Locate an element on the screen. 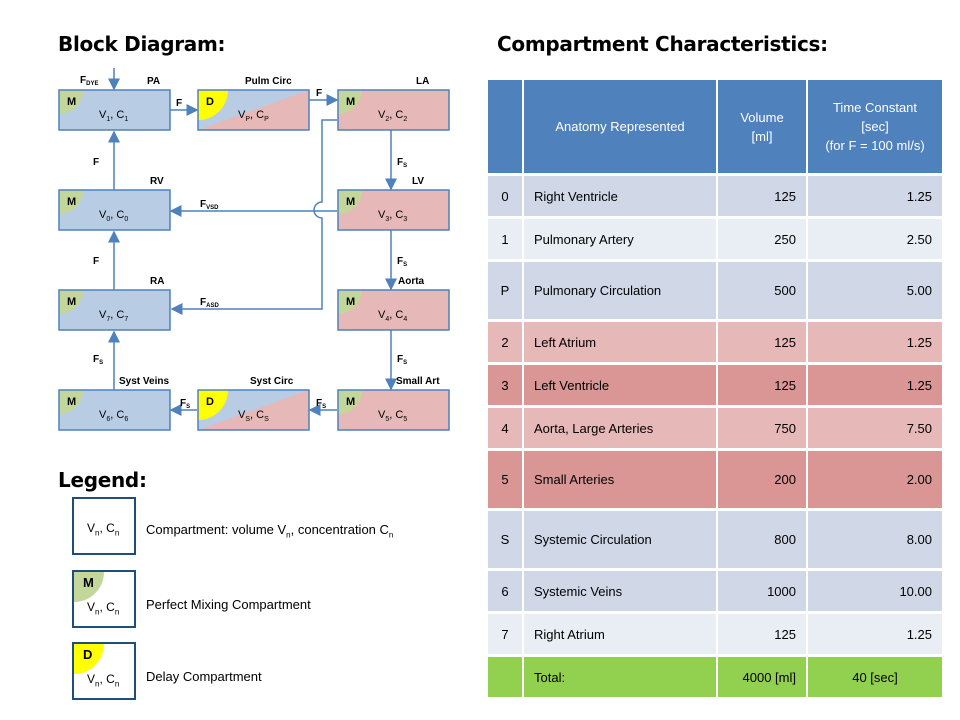 The height and width of the screenshot is (720, 960). block-title: Syst Veins is located at coordinates (144, 381).